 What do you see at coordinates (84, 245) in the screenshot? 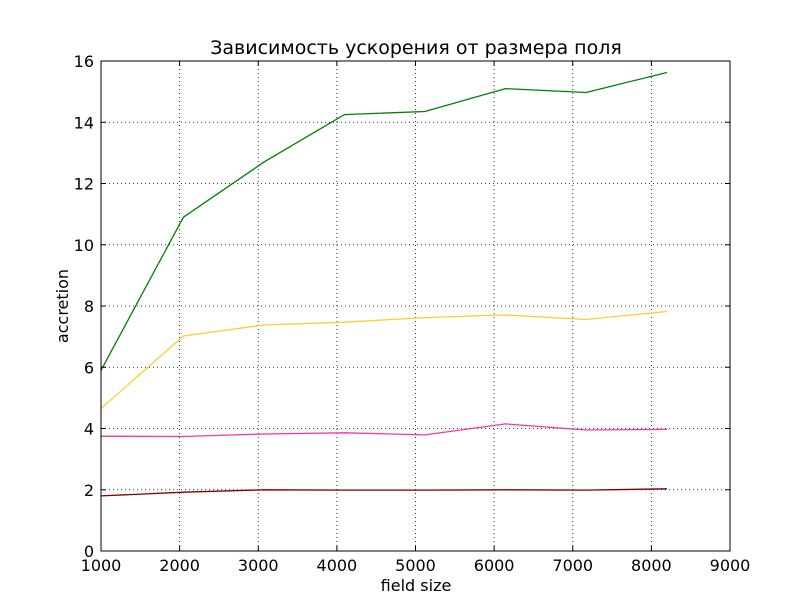
I see `y-tick-label: 10` at bounding box center [84, 245].